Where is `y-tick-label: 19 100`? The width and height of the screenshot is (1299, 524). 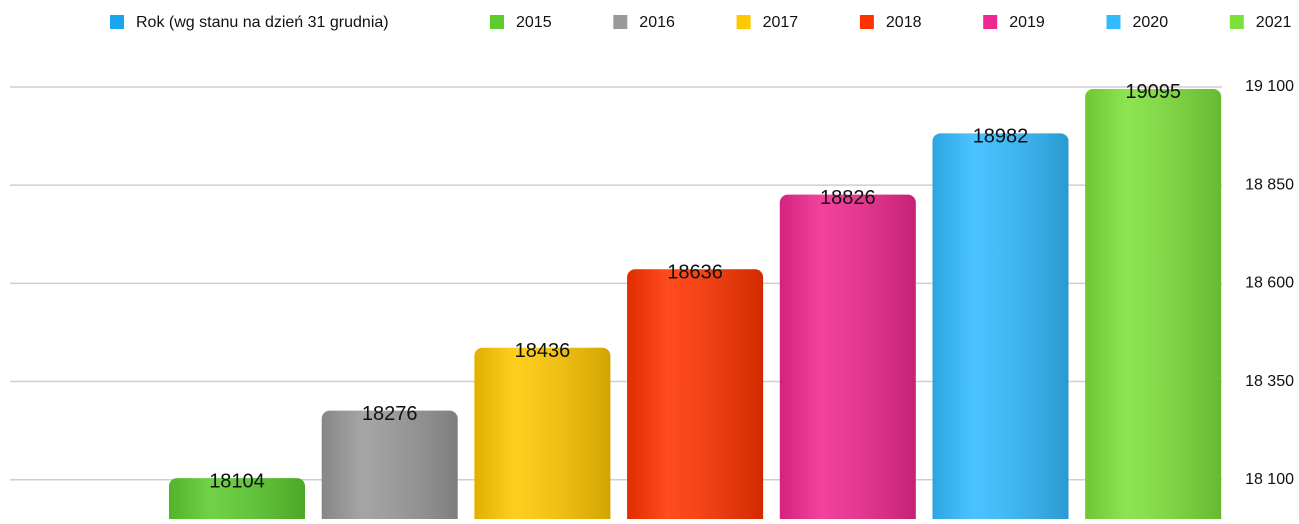 y-tick-label: 19 100 is located at coordinates (1269, 86).